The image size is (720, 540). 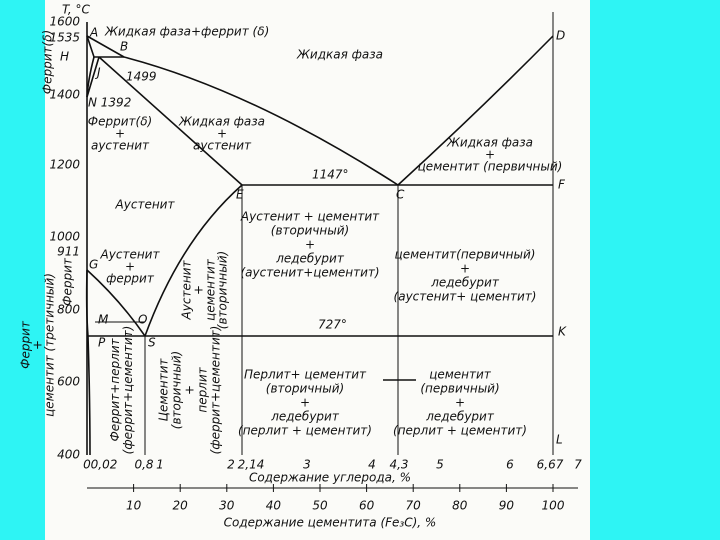 I want to click on point-label: A, so click(x=93, y=33).